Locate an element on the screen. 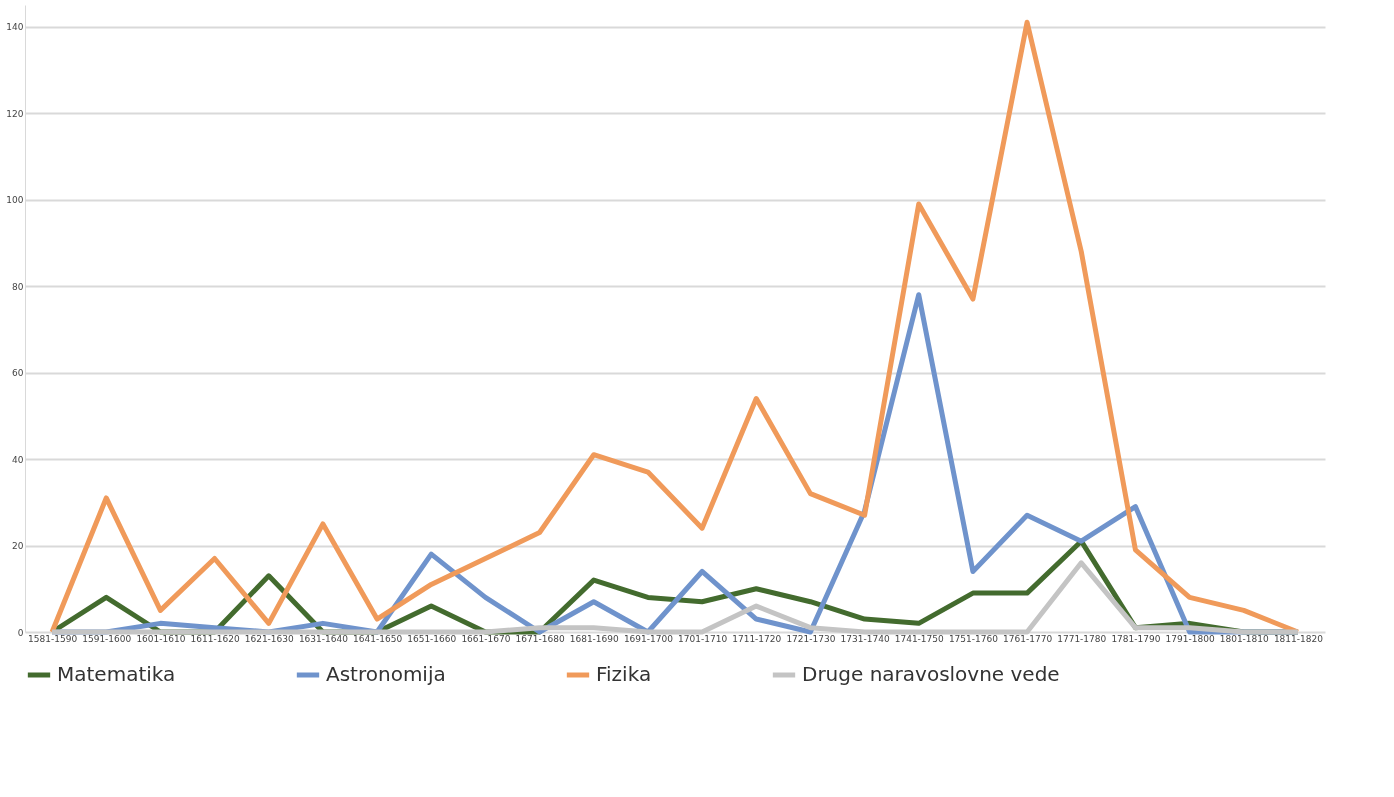  y-tick-label: 140 is located at coordinates (15, 27).